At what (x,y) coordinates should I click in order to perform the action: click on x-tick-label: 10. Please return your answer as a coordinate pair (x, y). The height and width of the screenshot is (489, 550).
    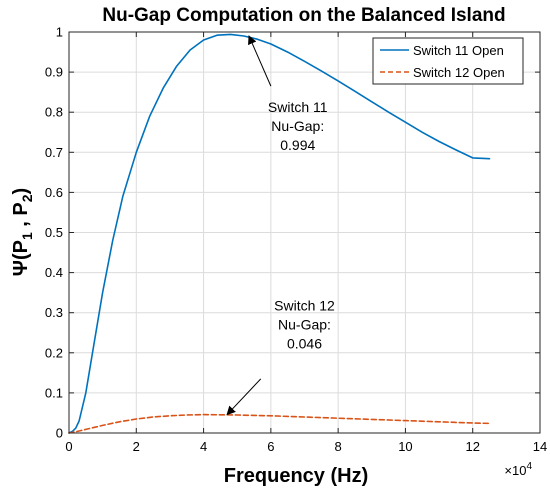
    Looking at the image, I should click on (405, 446).